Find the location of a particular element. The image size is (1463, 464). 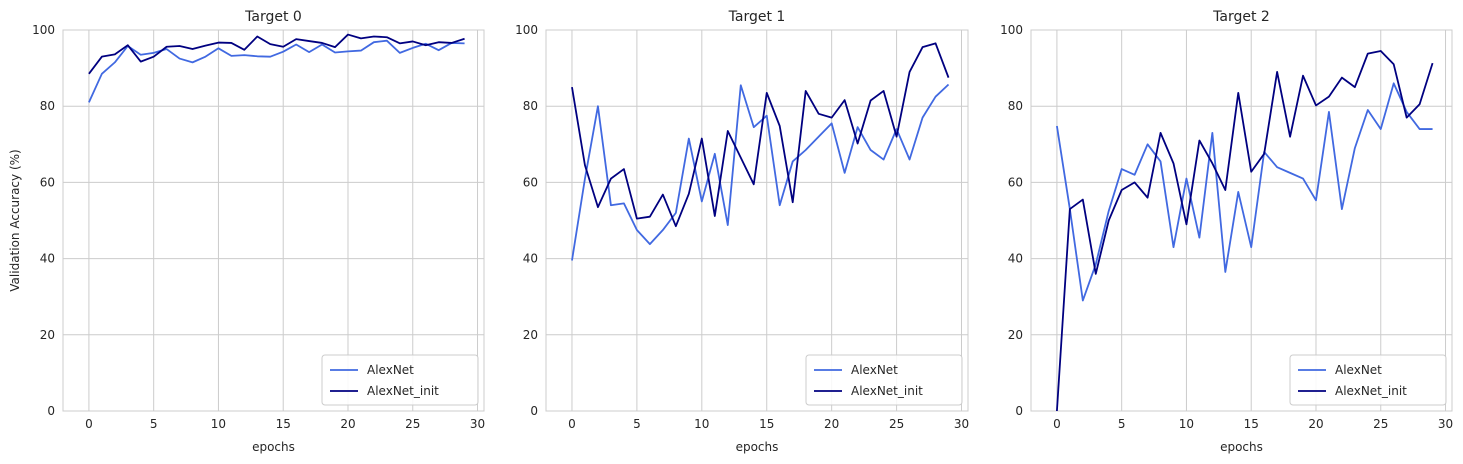

panel-title: Target 0 is located at coordinates (273, 17).